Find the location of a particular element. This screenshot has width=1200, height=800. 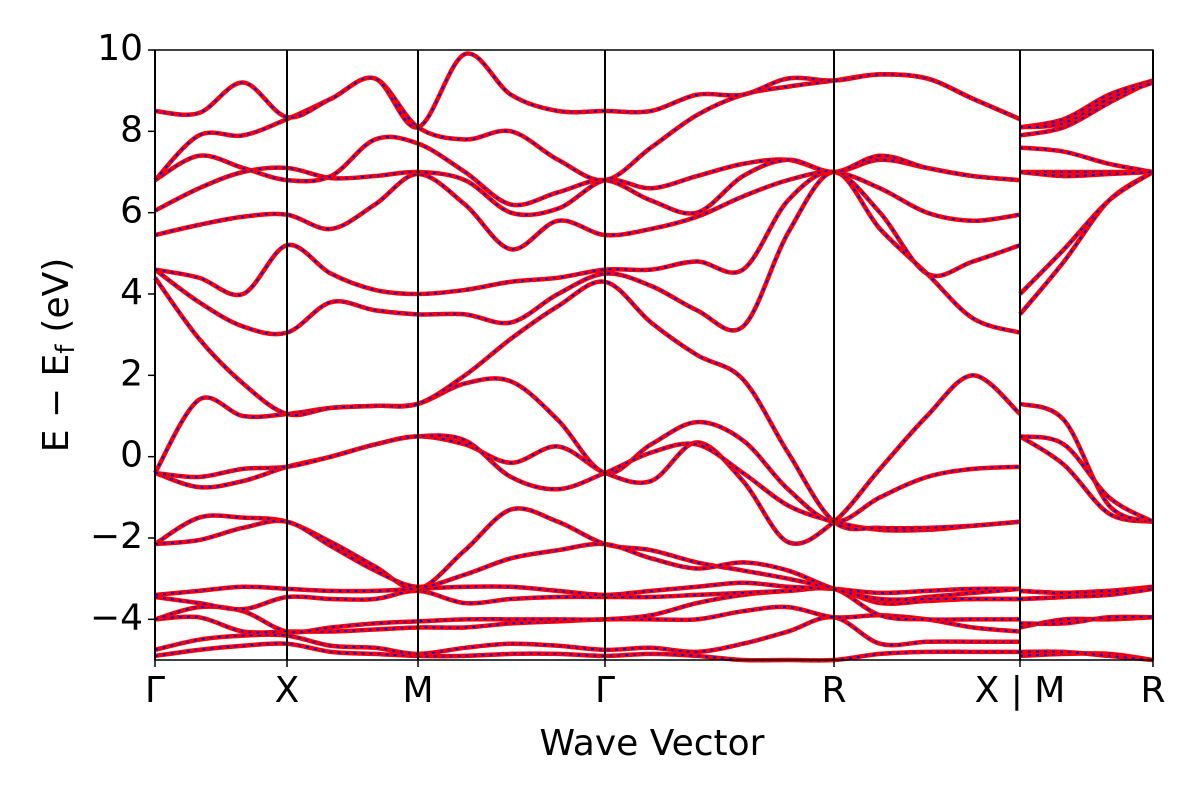

y-tick-label: −2 is located at coordinates (116, 536).